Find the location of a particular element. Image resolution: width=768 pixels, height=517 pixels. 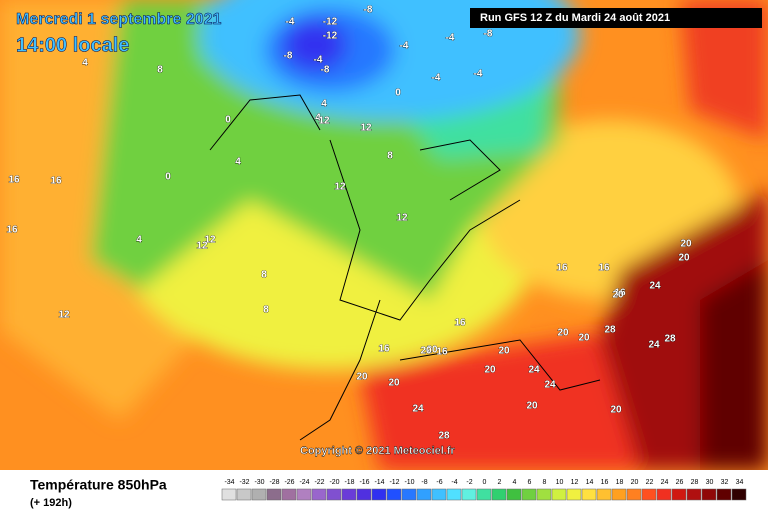

scale-label: 34 is located at coordinates (740, 482).